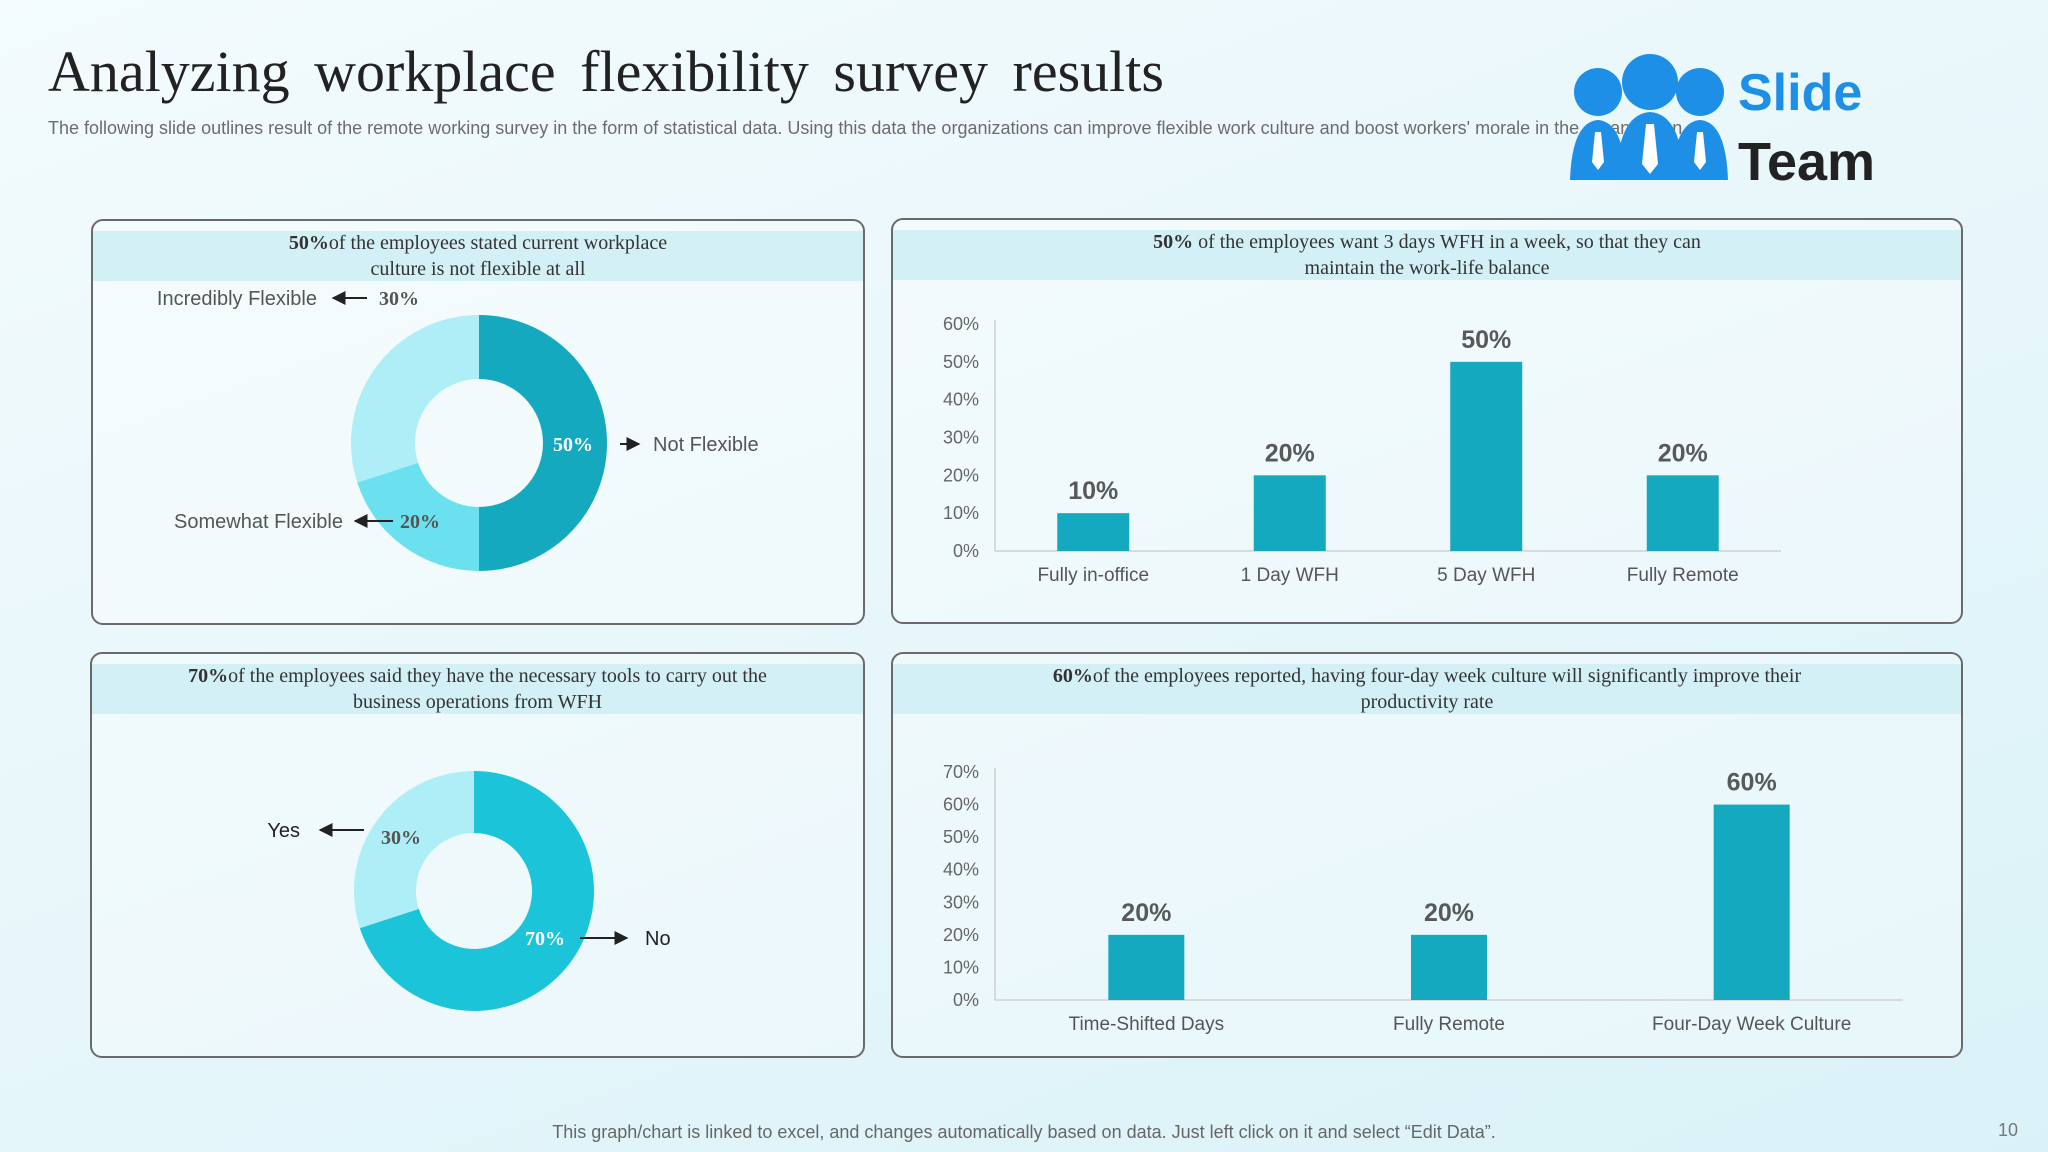  What do you see at coordinates (1649, 117) in the screenshot?
I see `people-group-icon` at bounding box center [1649, 117].